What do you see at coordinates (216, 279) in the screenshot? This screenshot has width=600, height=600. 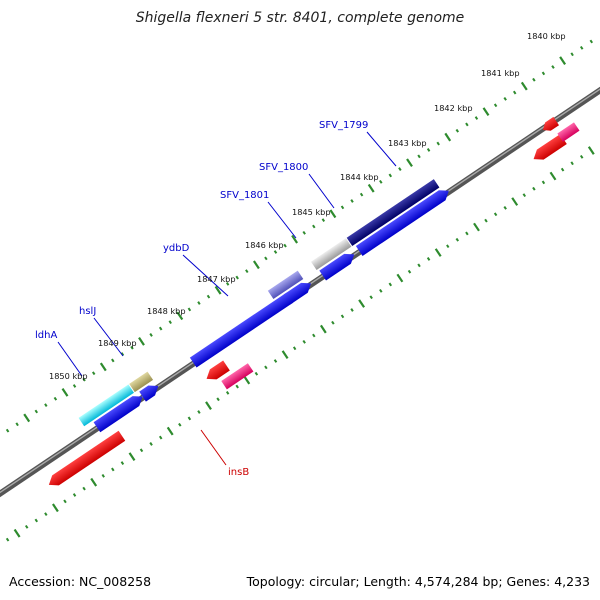 I see `kbp-label: 1847 kbp` at bounding box center [216, 279].